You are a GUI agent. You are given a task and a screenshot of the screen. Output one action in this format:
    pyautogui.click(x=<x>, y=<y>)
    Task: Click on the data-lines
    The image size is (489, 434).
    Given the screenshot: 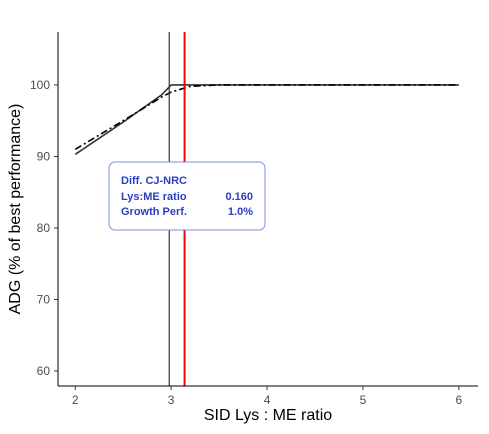 What is the action you would take?
    pyautogui.click(x=266, y=119)
    